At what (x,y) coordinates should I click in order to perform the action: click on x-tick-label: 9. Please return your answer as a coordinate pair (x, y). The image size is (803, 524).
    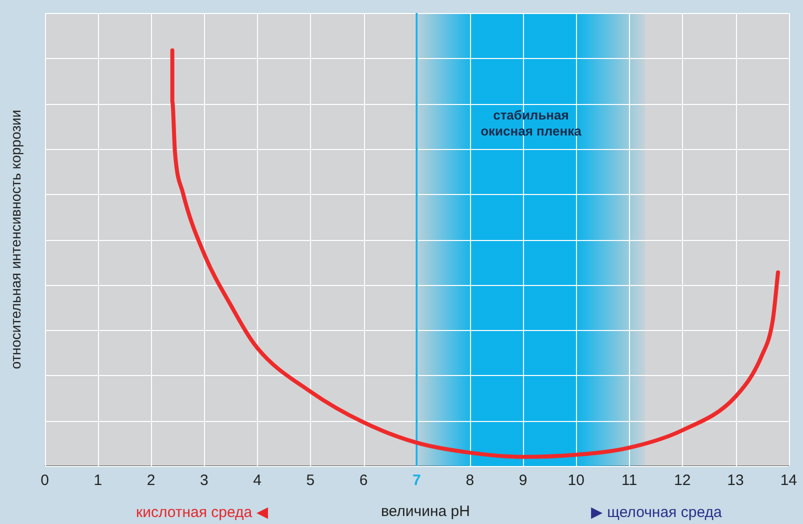
    Looking at the image, I should click on (523, 481).